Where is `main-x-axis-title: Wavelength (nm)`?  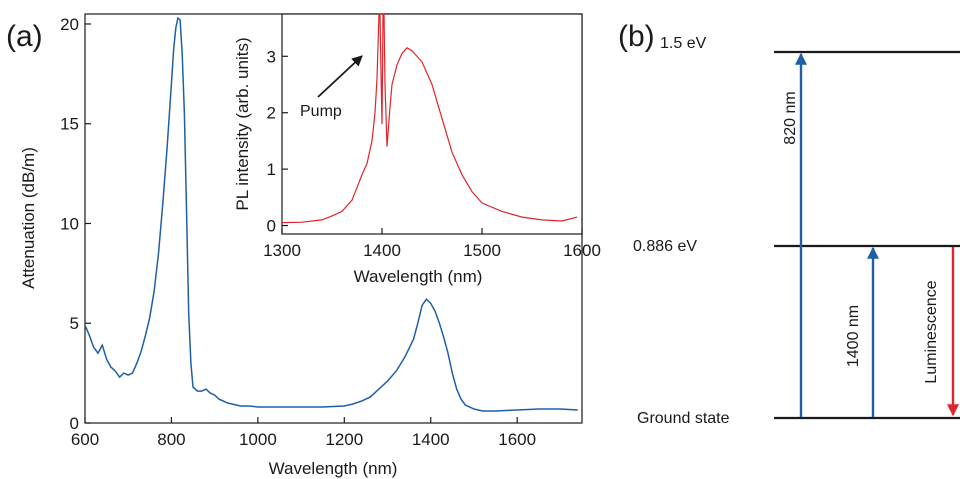 main-x-axis-title: Wavelength (nm) is located at coordinates (333, 468).